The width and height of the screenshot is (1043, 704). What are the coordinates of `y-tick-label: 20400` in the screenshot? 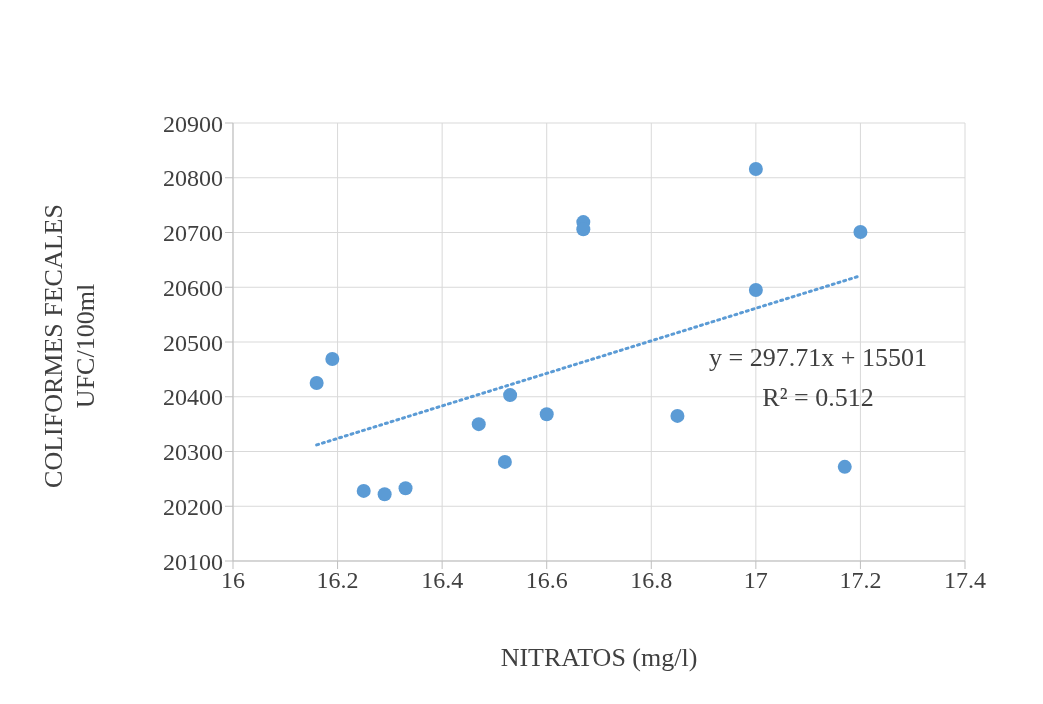 It's located at (193, 397).